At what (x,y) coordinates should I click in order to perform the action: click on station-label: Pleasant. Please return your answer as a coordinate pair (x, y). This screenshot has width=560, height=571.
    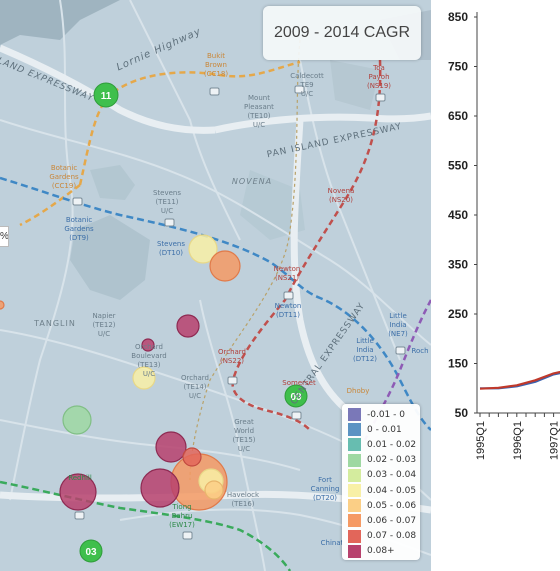
    Looking at the image, I should click on (259, 107).